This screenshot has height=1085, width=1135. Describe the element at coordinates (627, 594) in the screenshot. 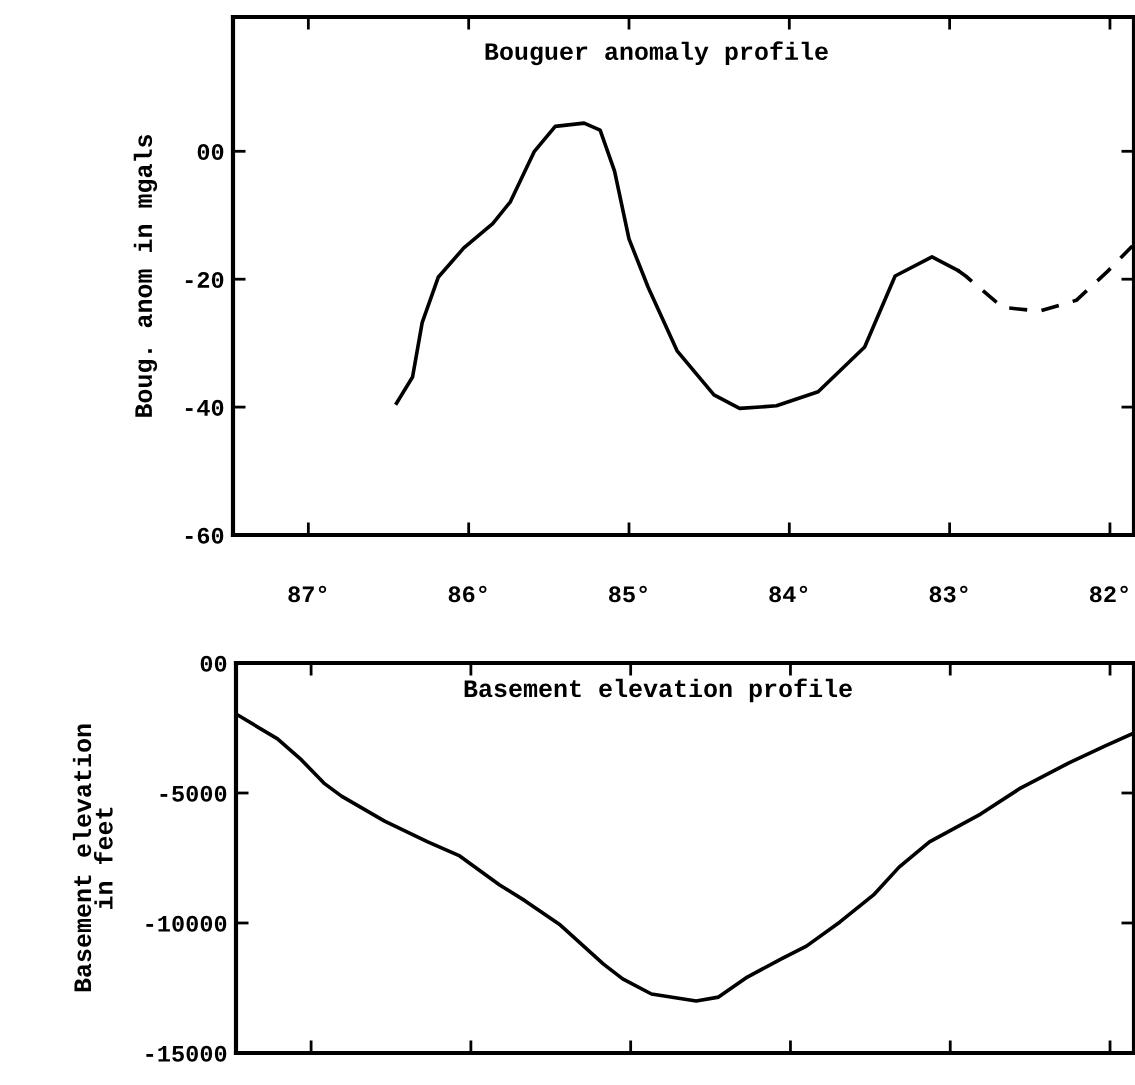

I see `x-tick-label: 85°` at that location.